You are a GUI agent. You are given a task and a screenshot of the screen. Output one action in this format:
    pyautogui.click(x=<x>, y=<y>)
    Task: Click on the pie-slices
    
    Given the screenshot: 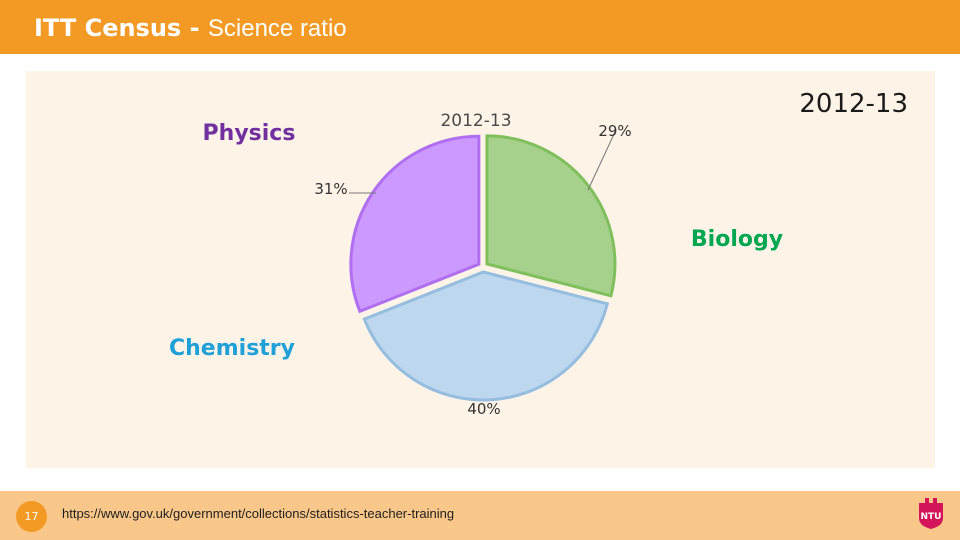 What is the action you would take?
    pyautogui.click(x=483, y=268)
    